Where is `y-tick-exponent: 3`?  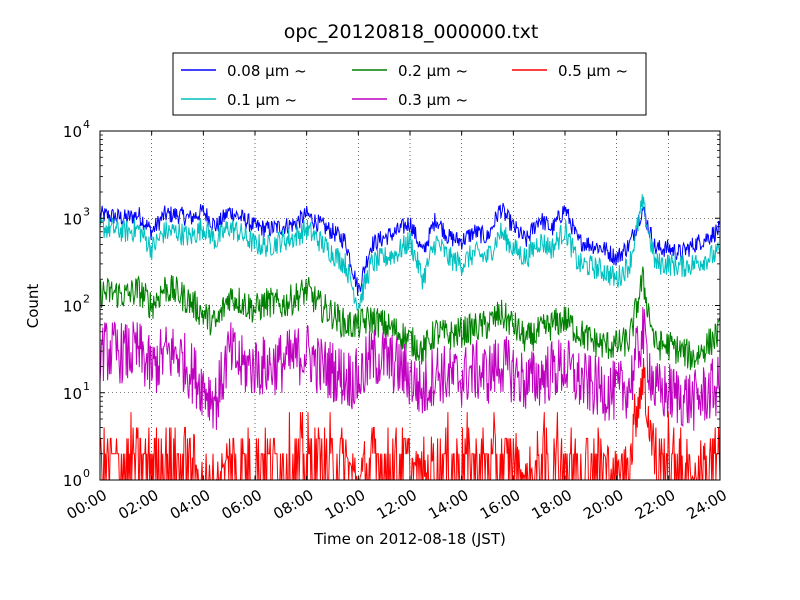
y-tick-exponent: 3 is located at coordinates (86, 211).